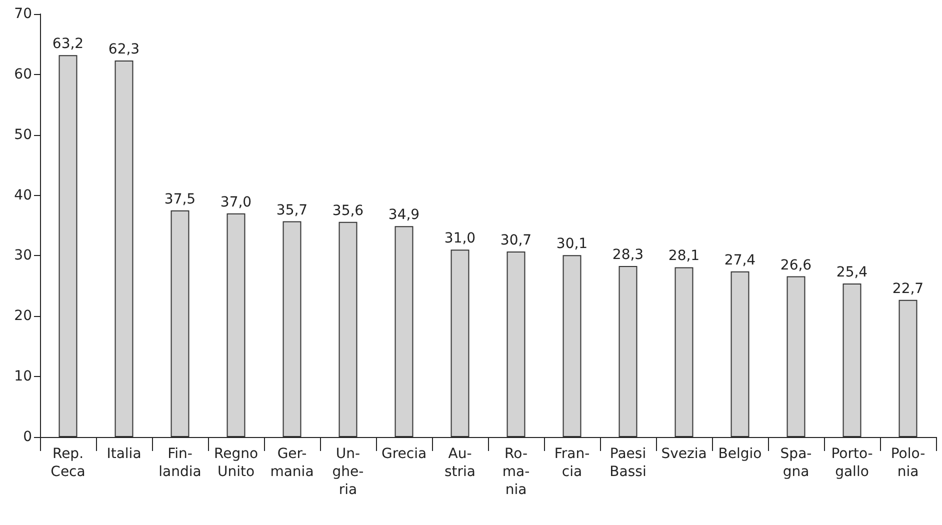 The image size is (942, 525). Describe the element at coordinates (460, 238) in the screenshot. I see `data-label: 31,0` at that location.